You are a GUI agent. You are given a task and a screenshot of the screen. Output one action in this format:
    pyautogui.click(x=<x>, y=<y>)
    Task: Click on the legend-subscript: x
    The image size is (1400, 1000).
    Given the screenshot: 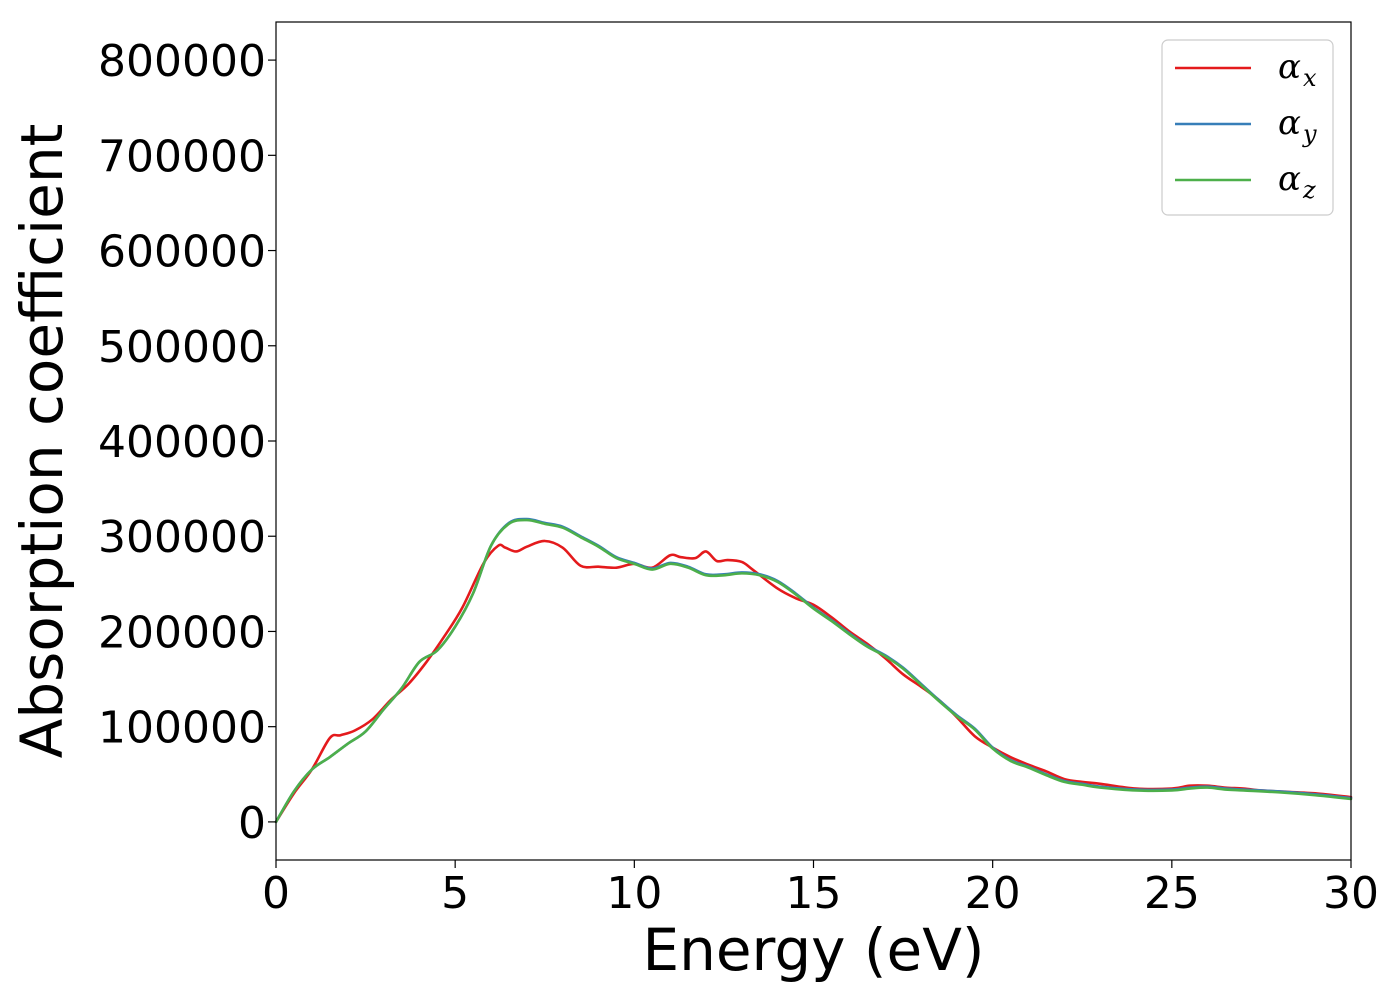 What is the action you would take?
    pyautogui.click(x=1310, y=78)
    